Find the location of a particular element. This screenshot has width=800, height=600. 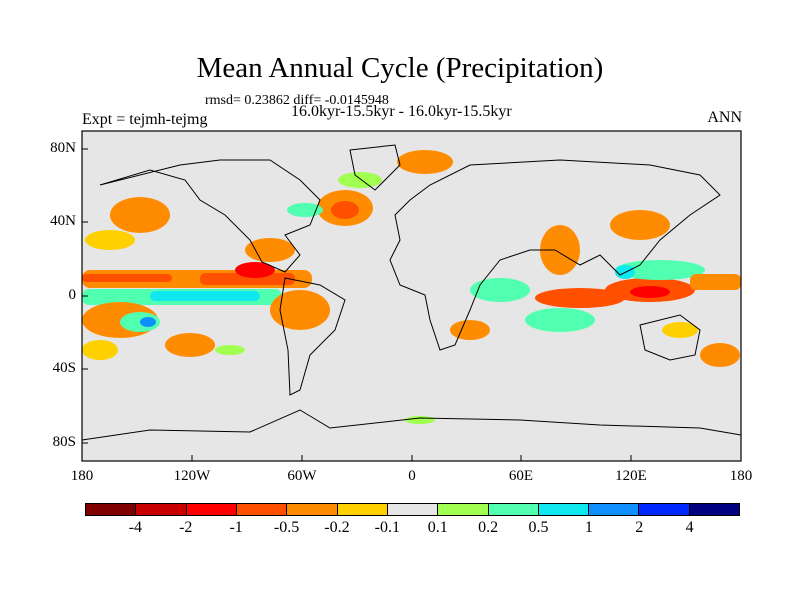

colorbar is located at coordinates (412, 509).